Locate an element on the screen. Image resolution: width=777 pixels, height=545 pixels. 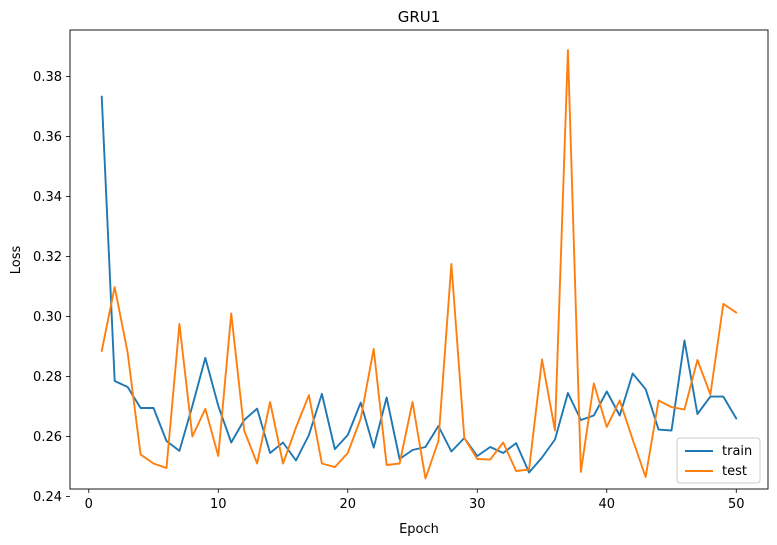
x-tick-label: 10 is located at coordinates (218, 504).